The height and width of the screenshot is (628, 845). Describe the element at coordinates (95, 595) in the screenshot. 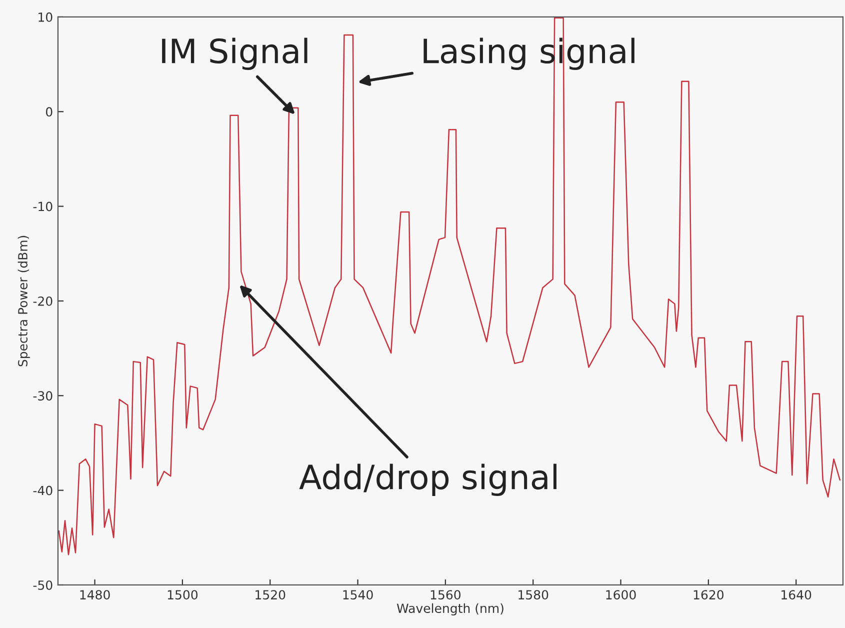

I see `x-tick-label: 1480` at that location.